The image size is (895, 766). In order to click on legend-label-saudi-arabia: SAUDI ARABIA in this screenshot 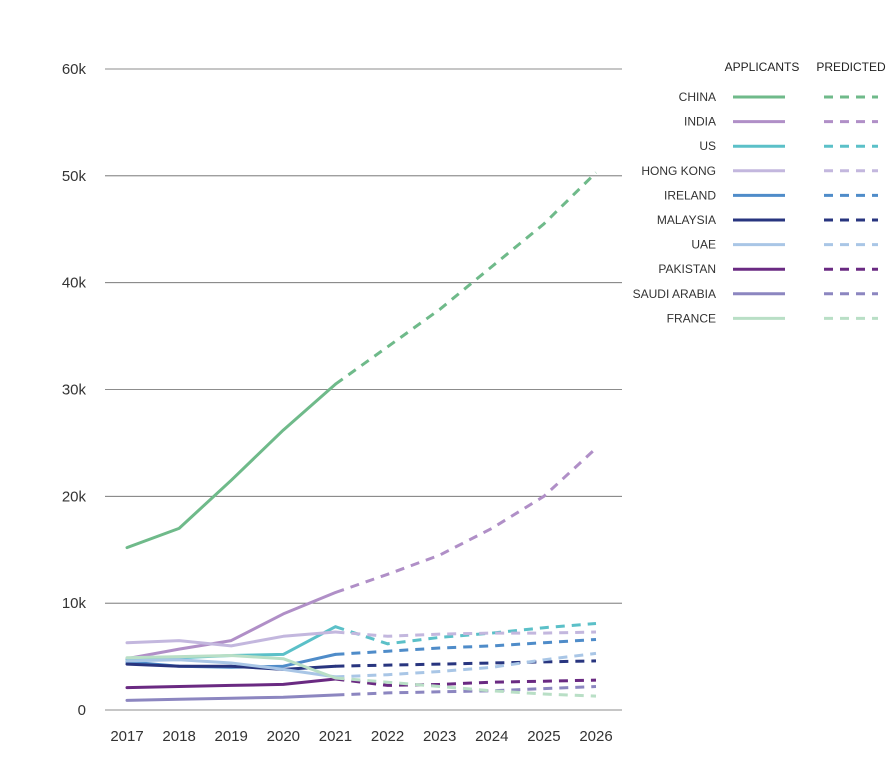, I will do `click(674, 294)`.